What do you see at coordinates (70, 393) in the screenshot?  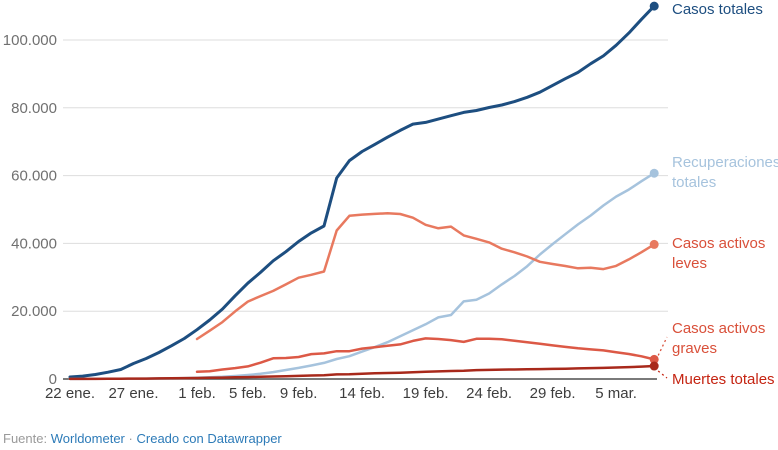 I see `x-tick-label: 22 ene.` at bounding box center [70, 393].